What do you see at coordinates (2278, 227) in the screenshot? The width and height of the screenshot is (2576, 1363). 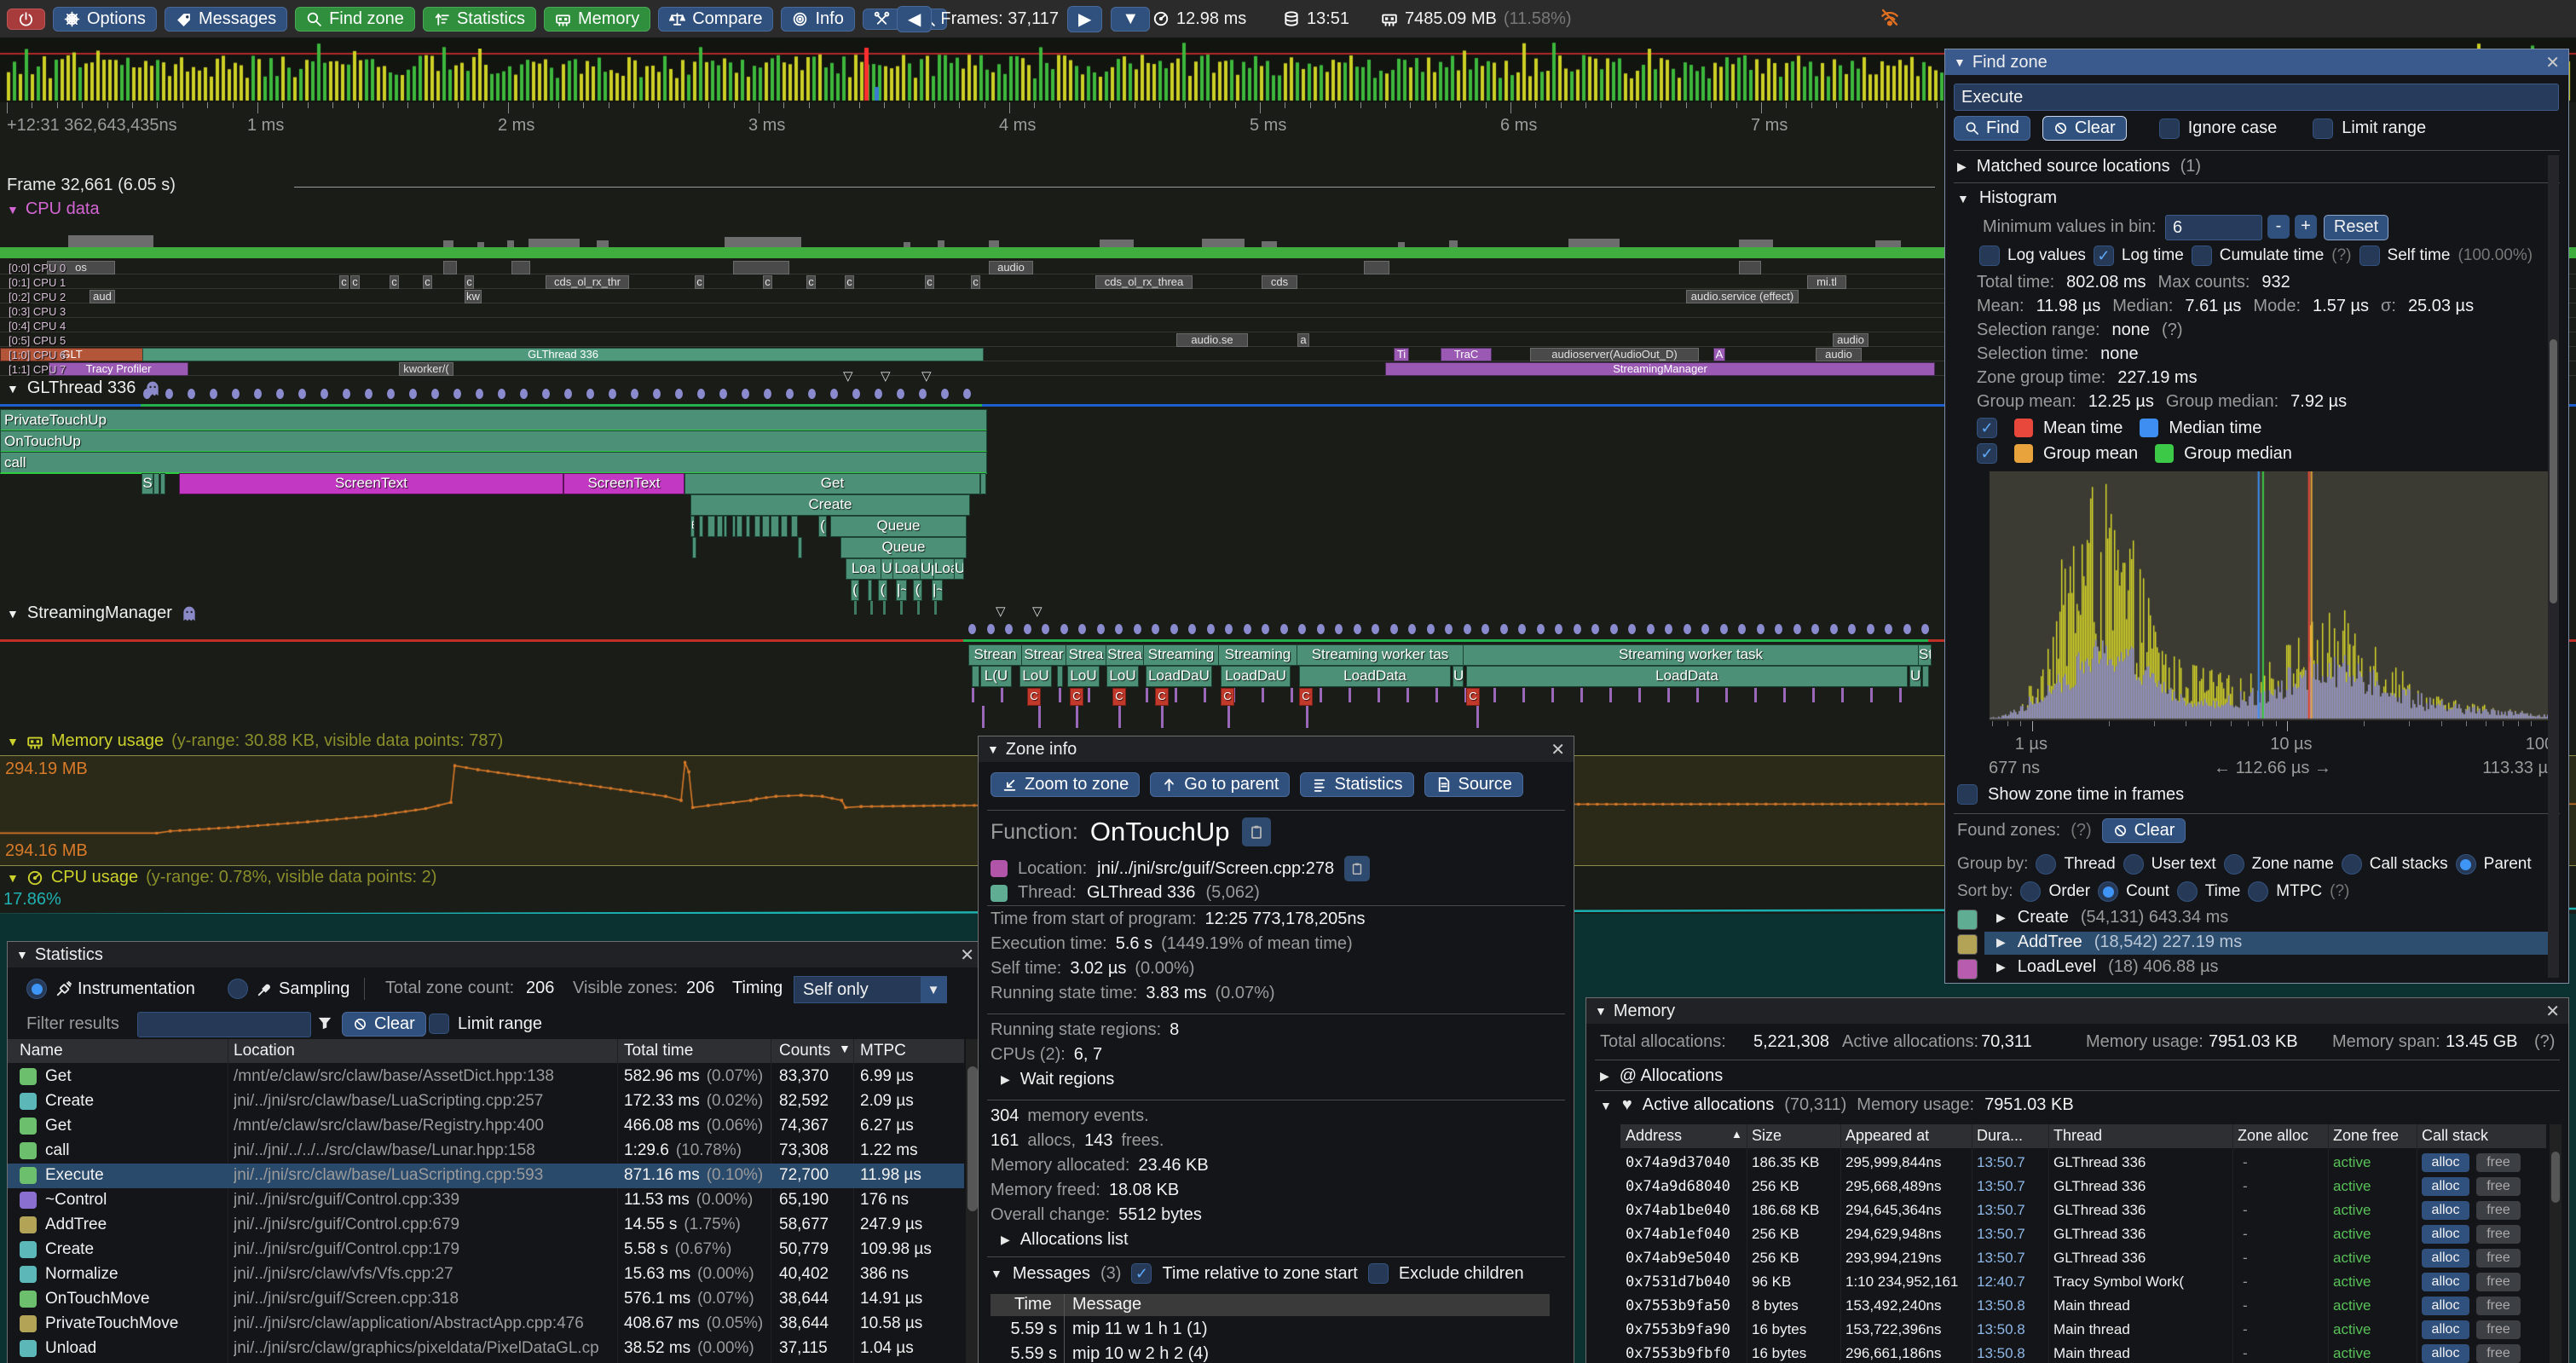 I see `decrease-bin-button: -` at bounding box center [2278, 227].